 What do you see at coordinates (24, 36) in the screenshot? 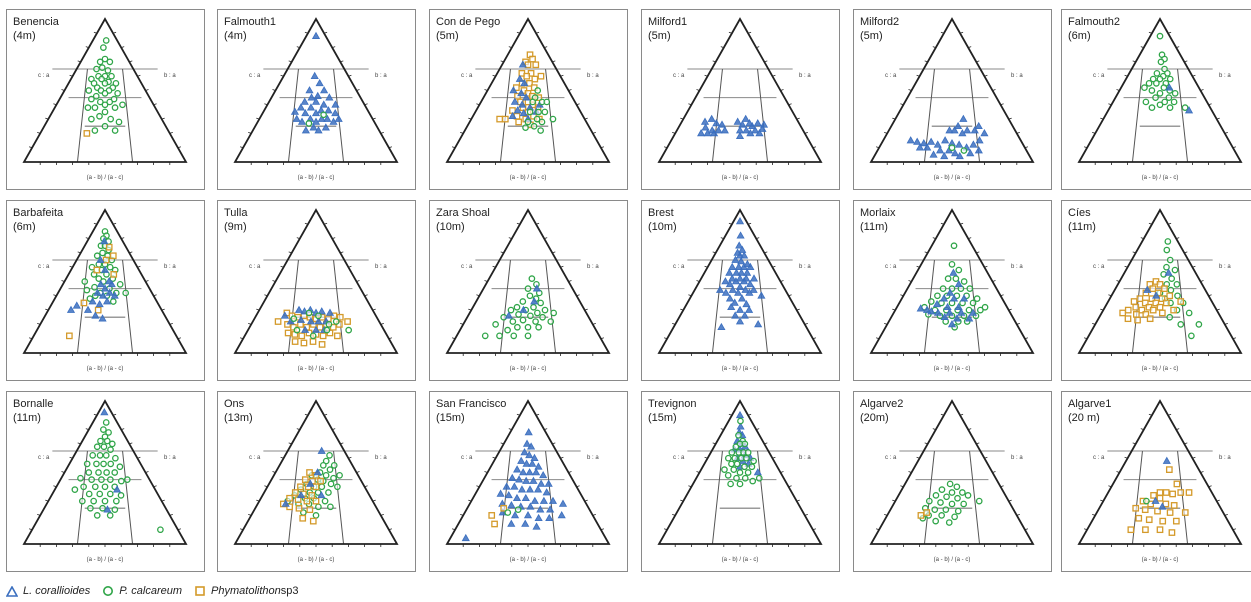
I see `panel-depth: (4m)` at bounding box center [24, 36].